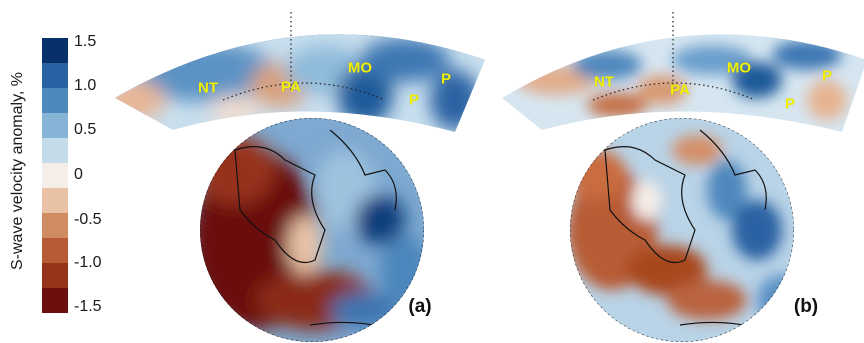  What do you see at coordinates (806, 306) in the screenshot?
I see `panel-letter: (b)` at bounding box center [806, 306].